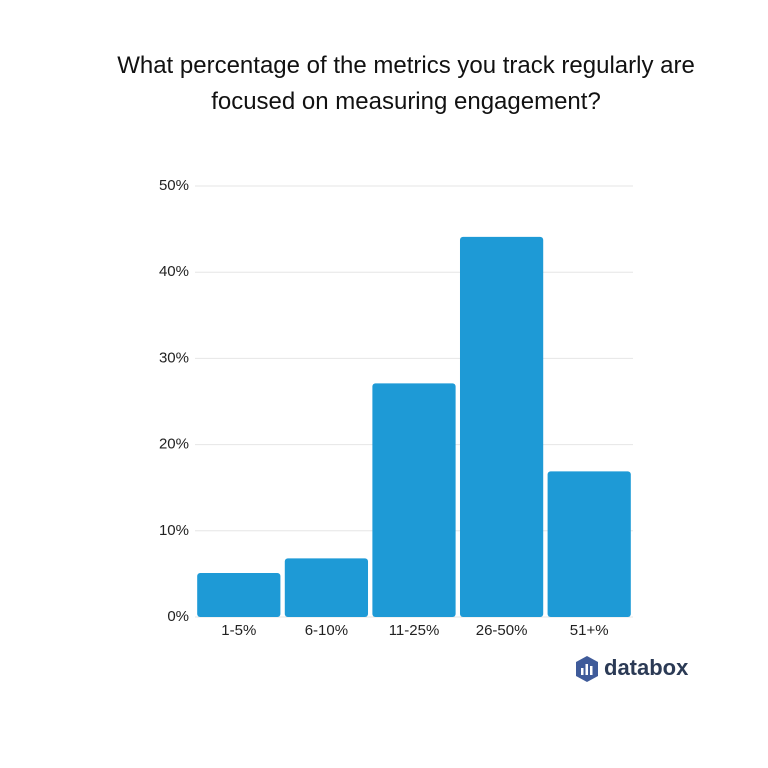 The image size is (768, 768). I want to click on x-tick-label: 1-5%, so click(238, 630).